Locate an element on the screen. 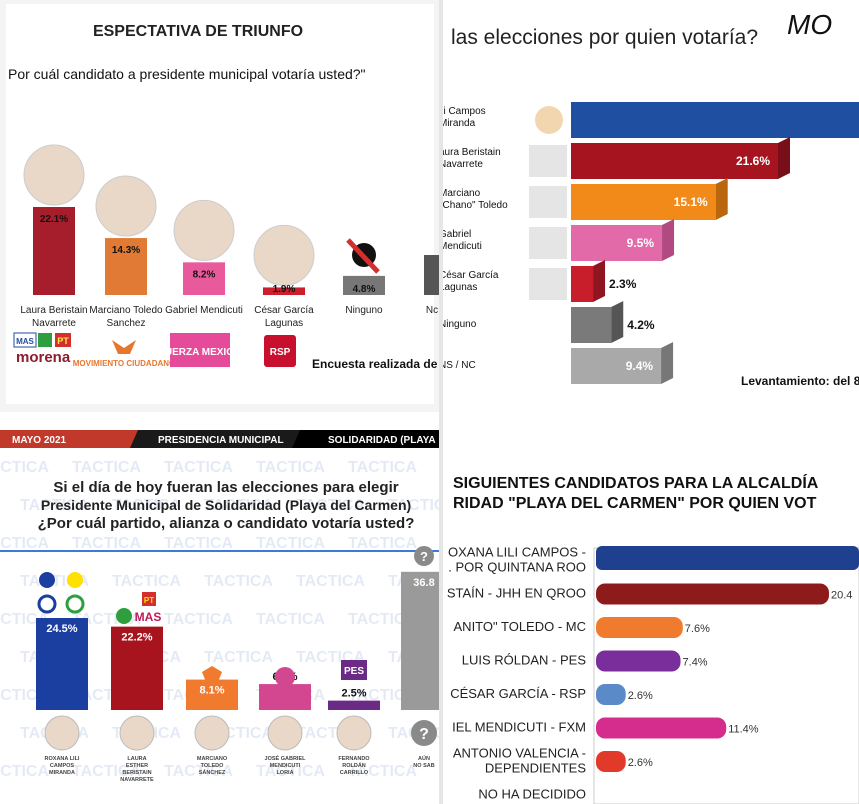 The width and height of the screenshot is (859, 804). unknown-icon is located at coordinates (424, 733).